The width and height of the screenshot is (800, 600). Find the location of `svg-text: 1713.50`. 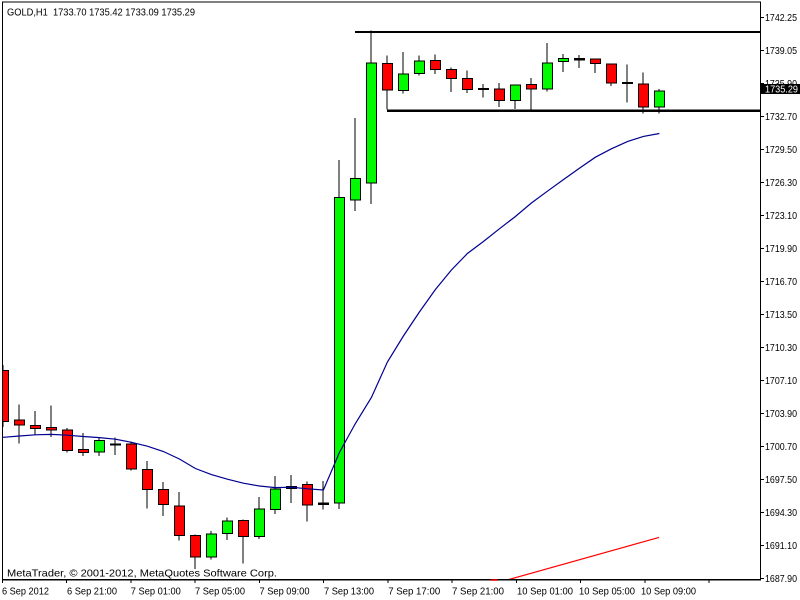

svg-text: 1713.50 is located at coordinates (781, 315).